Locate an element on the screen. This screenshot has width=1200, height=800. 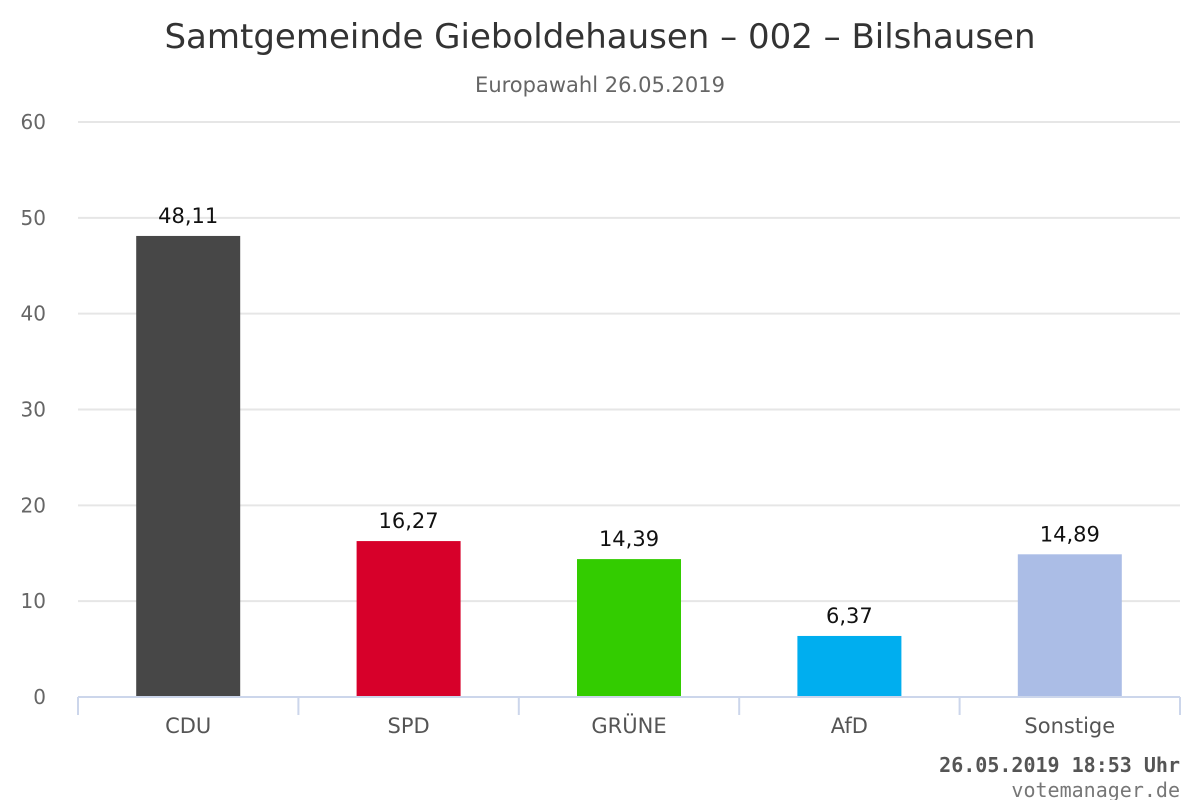
value-label: 14,89 is located at coordinates (1070, 534).